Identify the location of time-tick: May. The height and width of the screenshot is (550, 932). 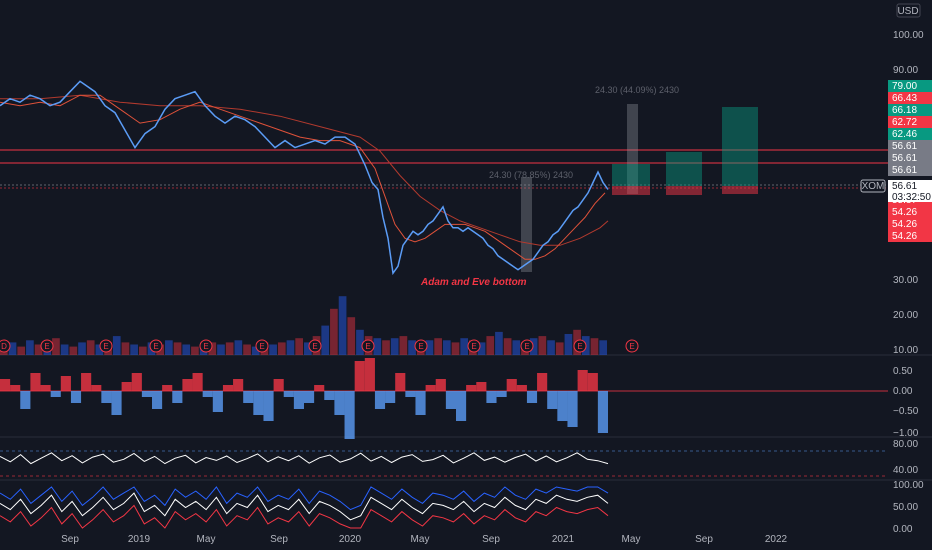
(420, 539).